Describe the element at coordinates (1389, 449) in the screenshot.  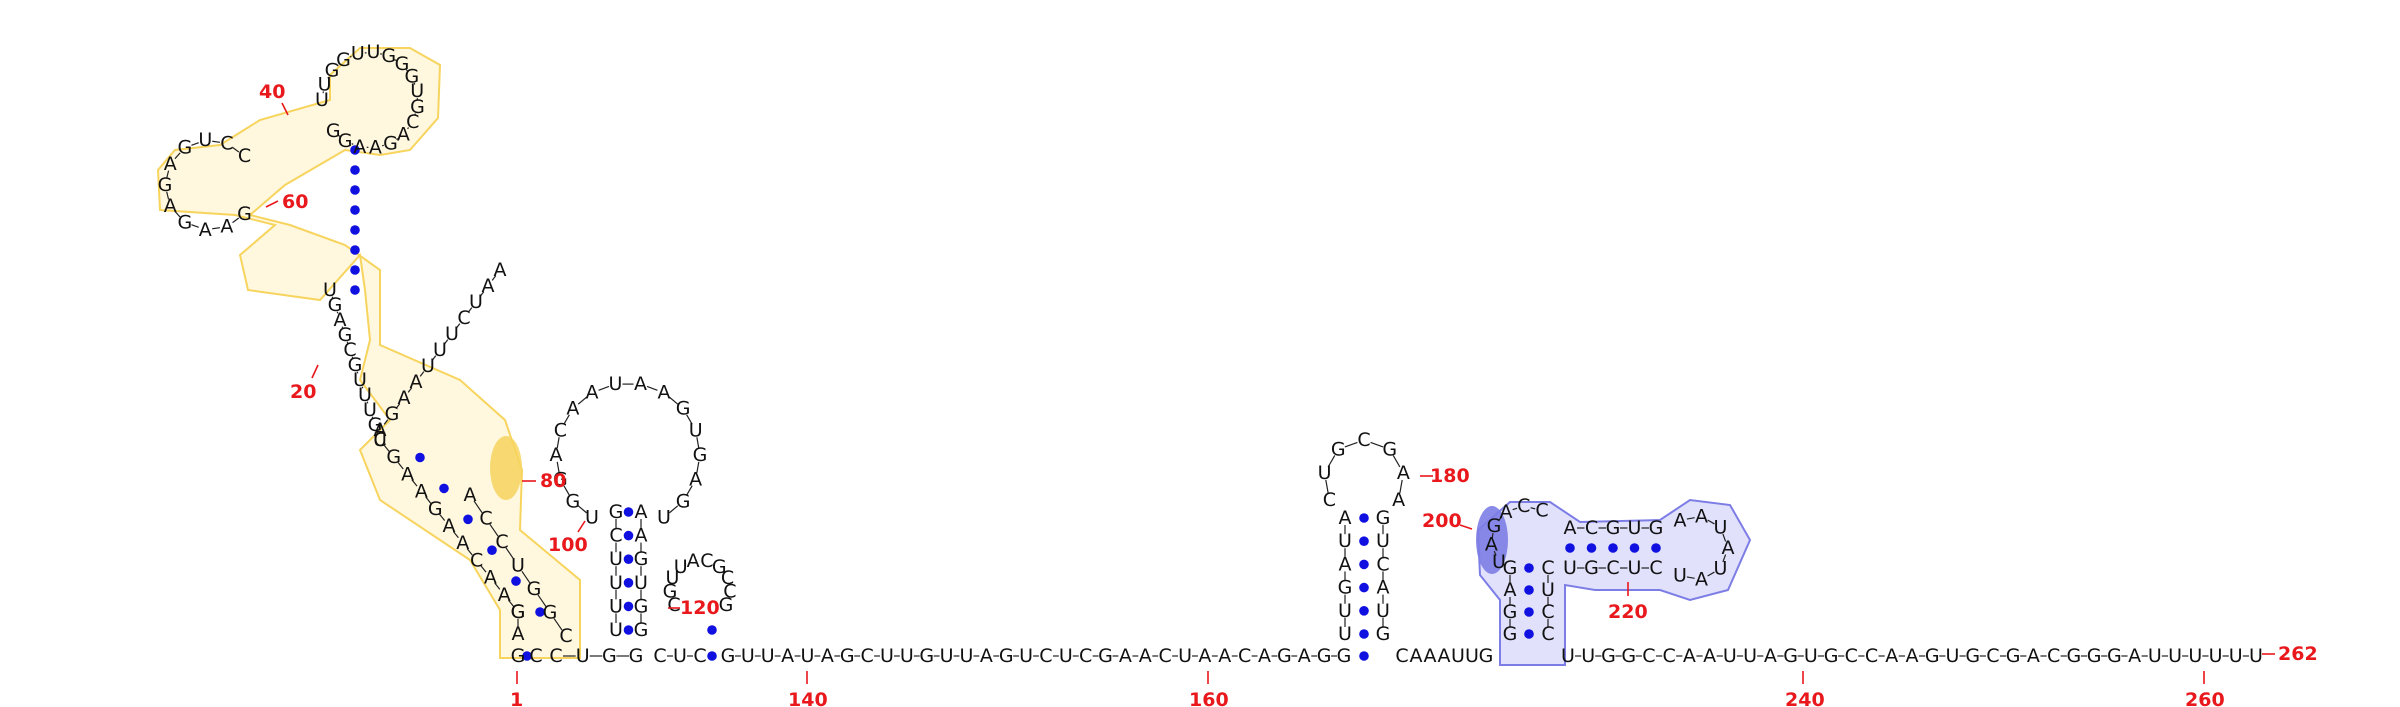
I see `helix3-loop-nucleotide: G` at that location.